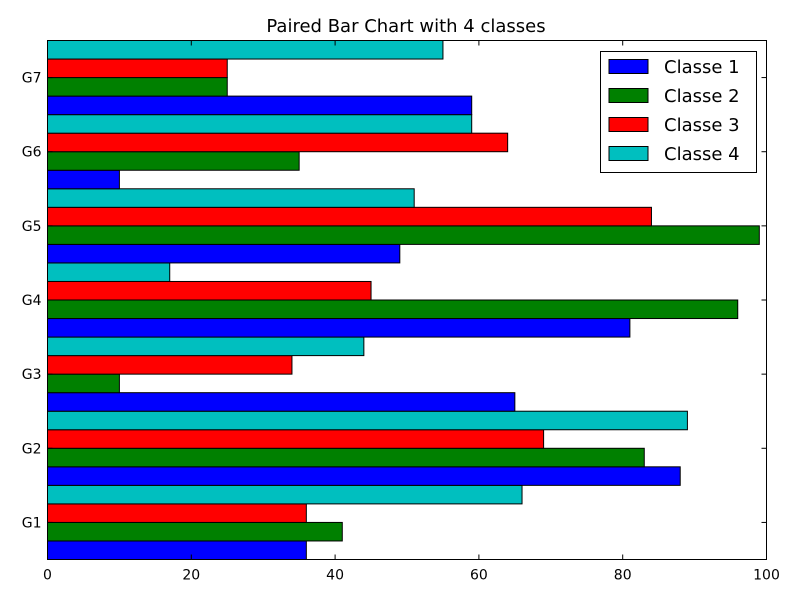 The image size is (800, 600). What do you see at coordinates (678, 112) in the screenshot?
I see `legend: Classe 1 Classe 2 Classe 3 Classe 4` at bounding box center [678, 112].